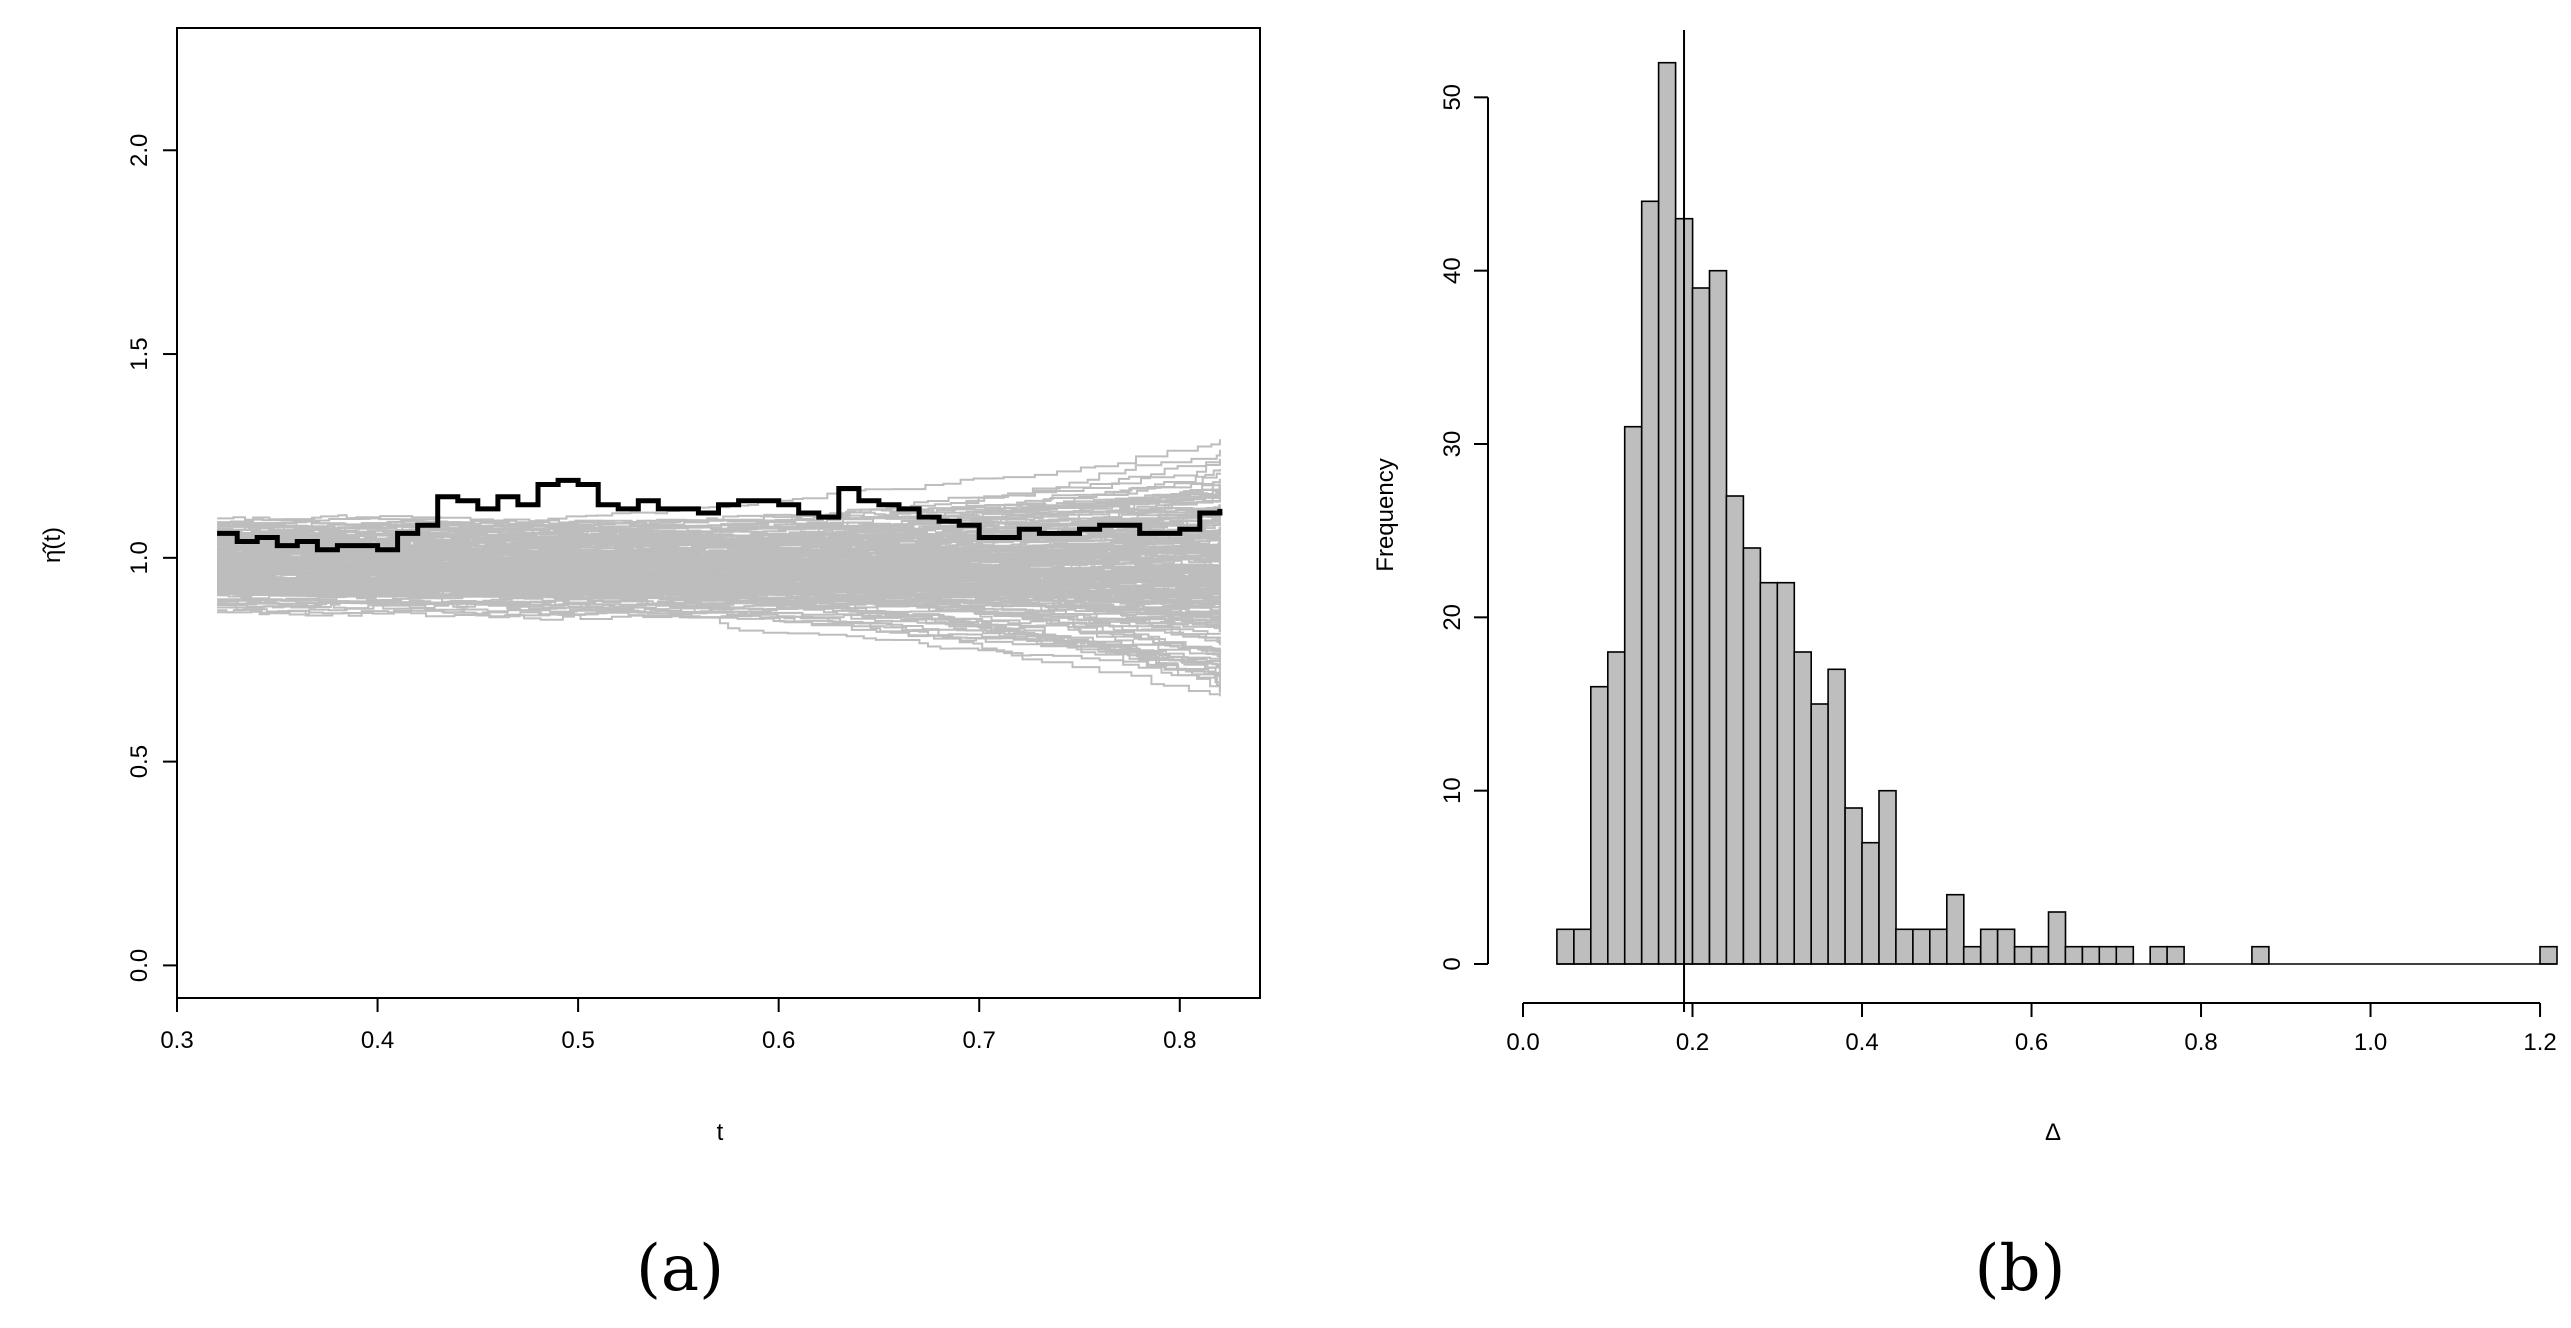 This screenshot has height=1328, width=2571. Describe the element at coordinates (377, 1040) in the screenshot. I see `panel-a-x-tick-label: 0.4` at that location.